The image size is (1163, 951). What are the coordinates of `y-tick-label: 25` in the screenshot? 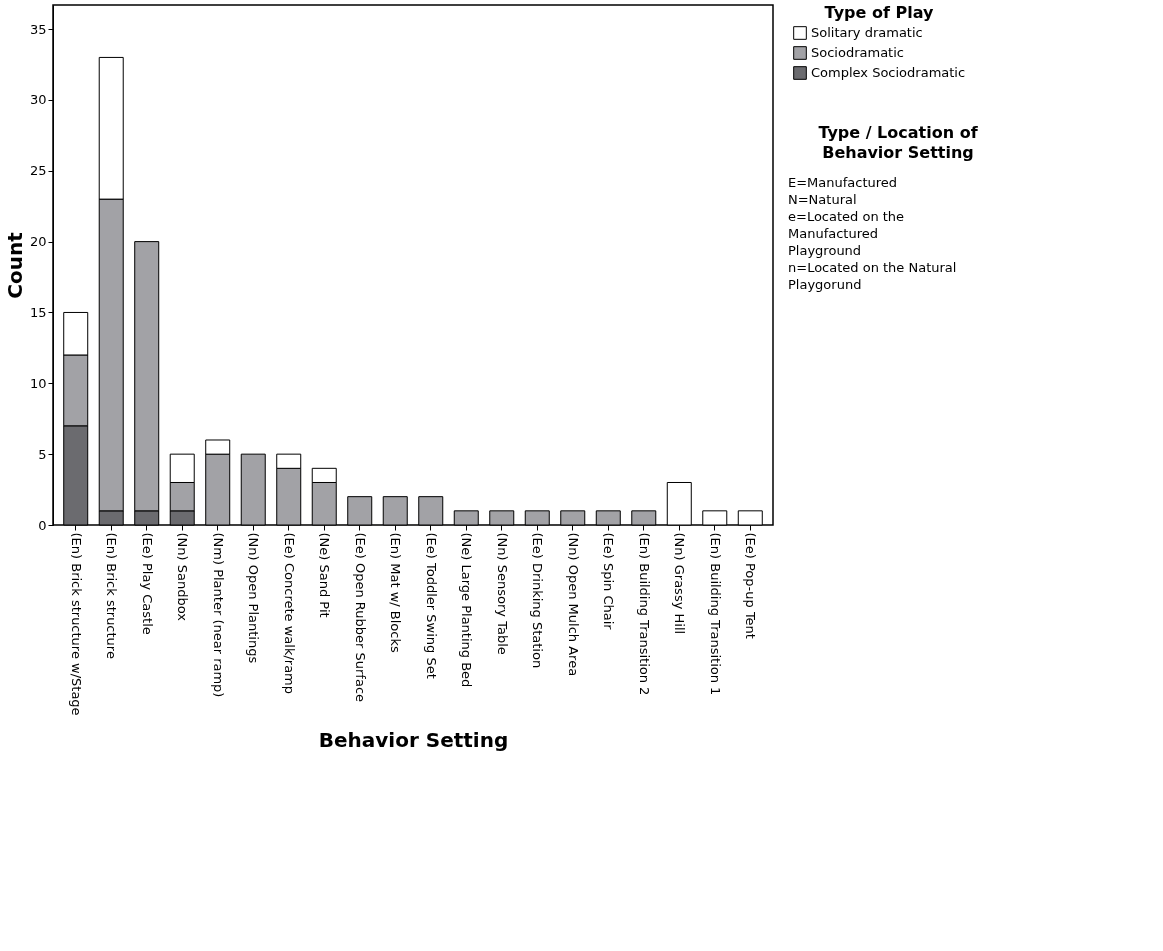 It's located at (38, 171).